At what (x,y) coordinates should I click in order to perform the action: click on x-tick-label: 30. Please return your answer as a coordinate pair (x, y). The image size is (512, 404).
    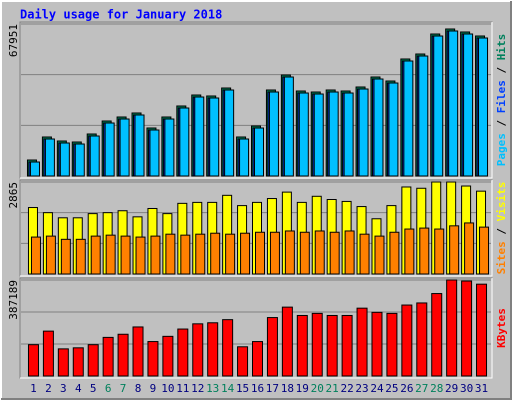
    Looking at the image, I should click on (466, 388).